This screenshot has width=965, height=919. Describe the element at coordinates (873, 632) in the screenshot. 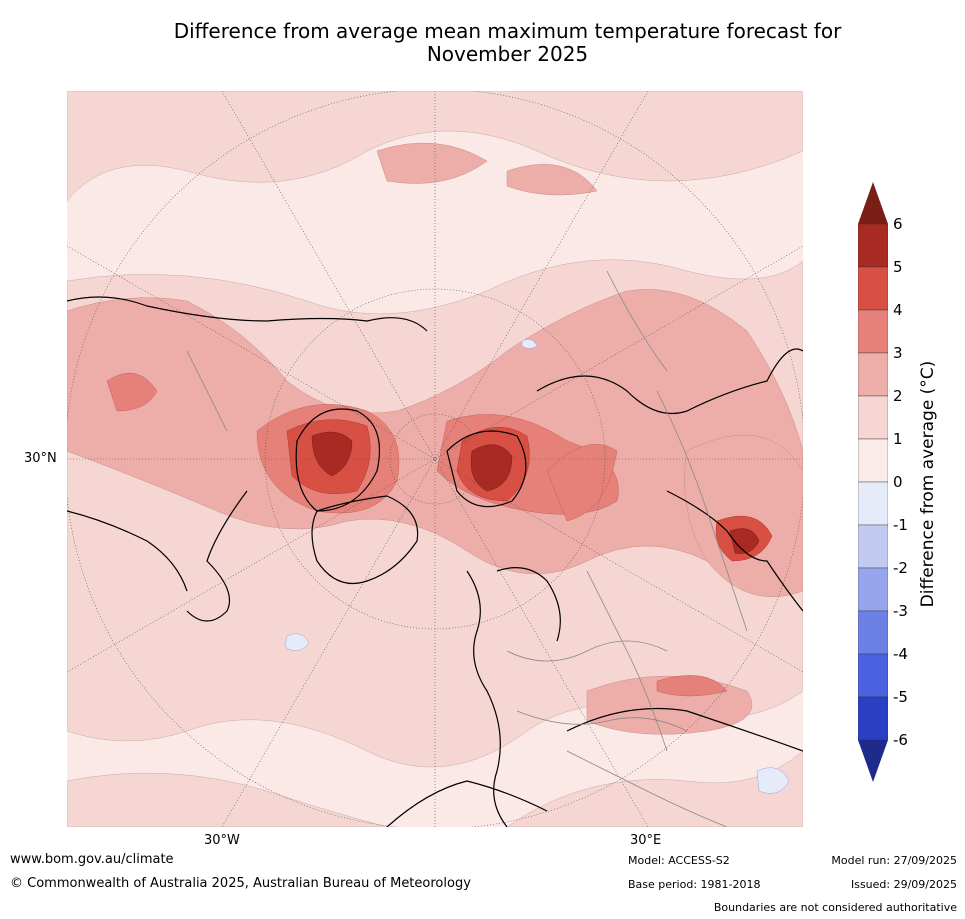

I see `colorbar-swatch-bm4_m3` at that location.